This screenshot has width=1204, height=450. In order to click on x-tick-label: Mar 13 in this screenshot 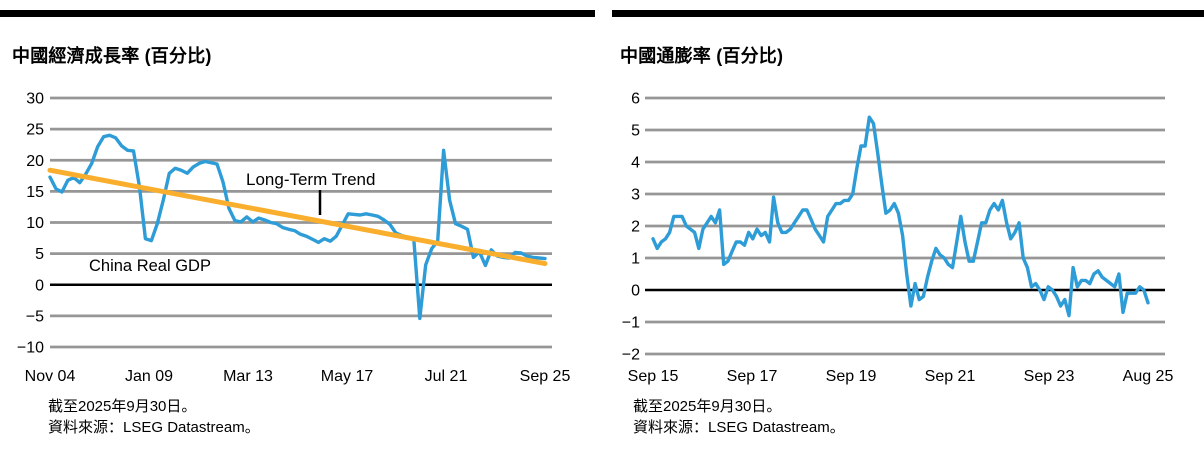, I will do `click(248, 376)`.